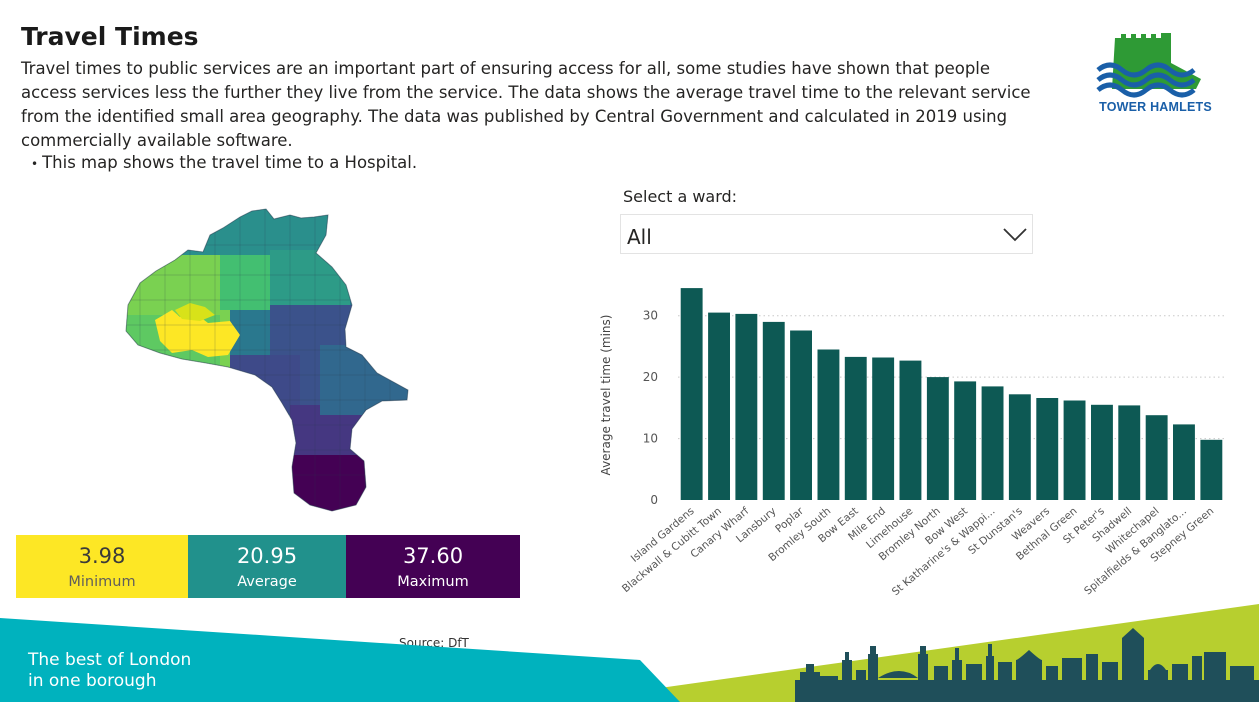 This screenshot has width=1259, height=702. Describe the element at coordinates (102, 556) in the screenshot. I see `kpi-minimum-value: 3.98` at that location.